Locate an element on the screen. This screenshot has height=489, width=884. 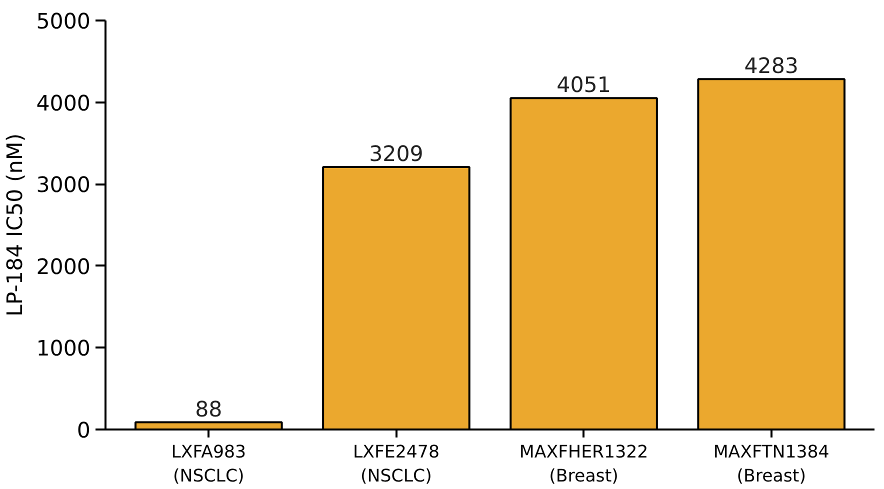
y-tick-label: 4000 is located at coordinates (63, 103).